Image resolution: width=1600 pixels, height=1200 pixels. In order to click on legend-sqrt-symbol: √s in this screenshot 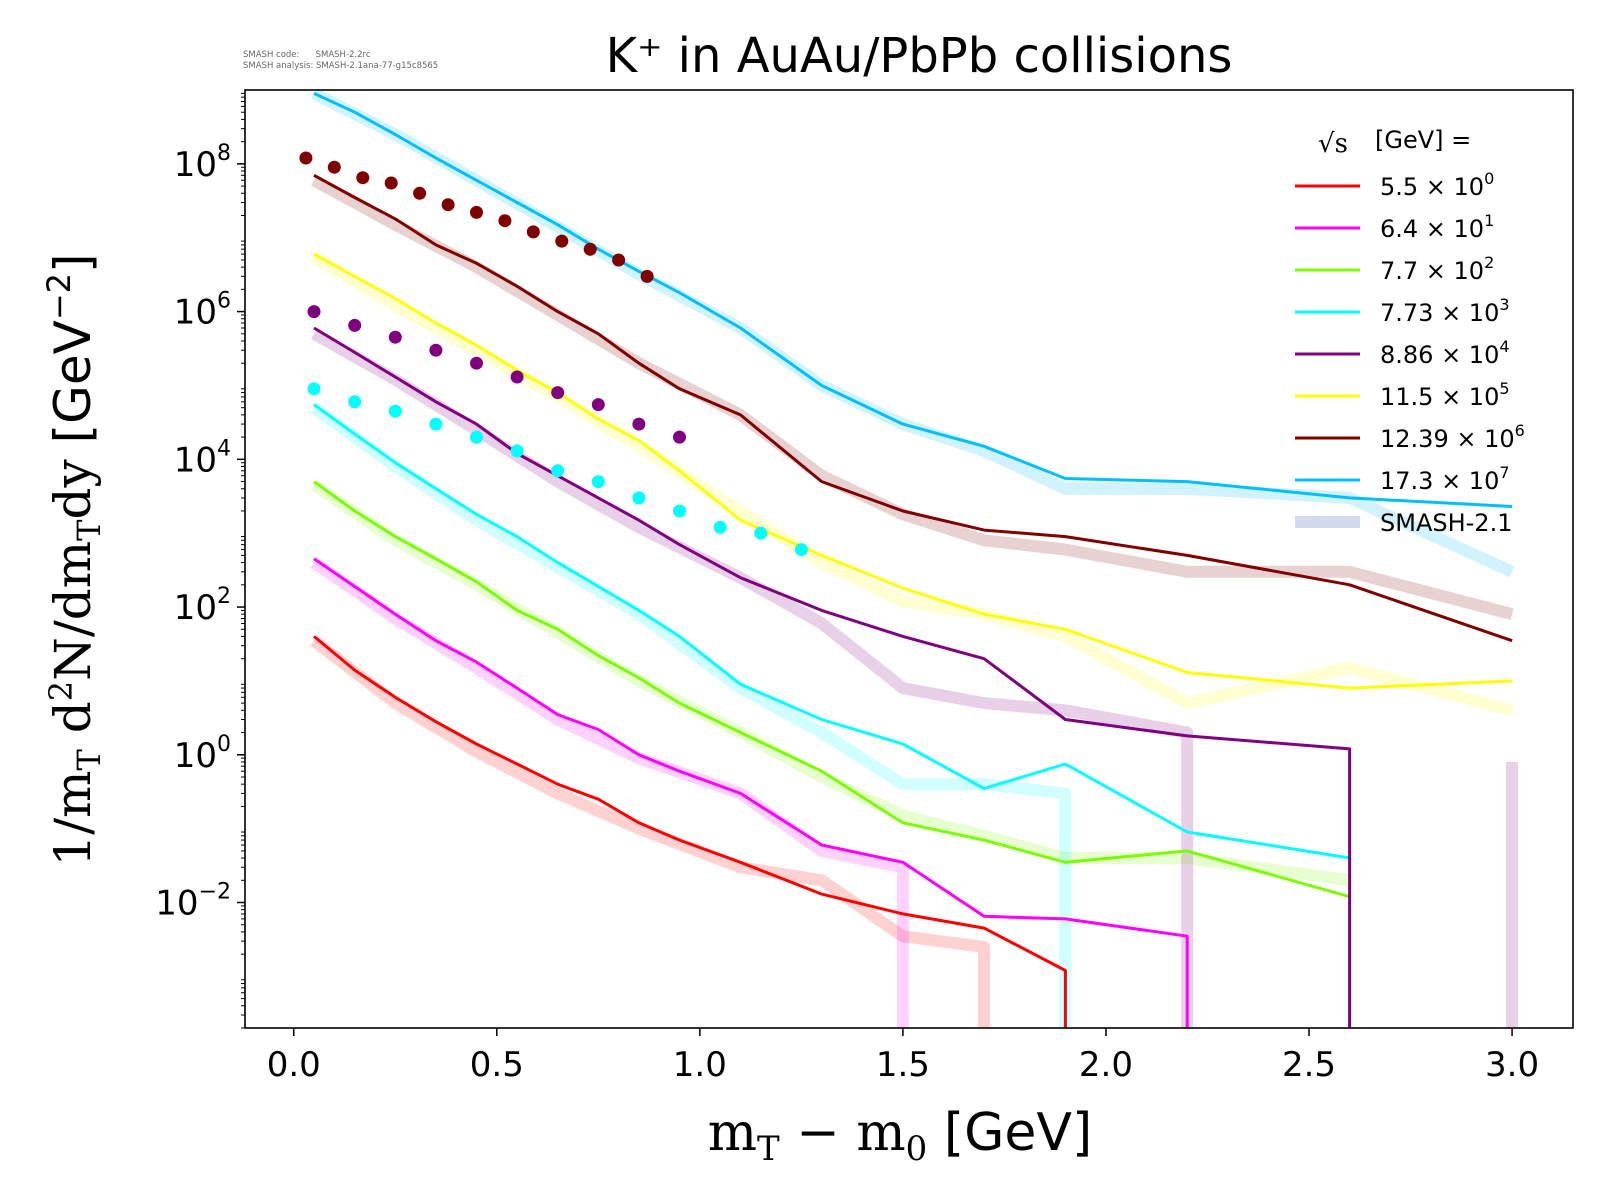, I will do `click(1333, 144)`.